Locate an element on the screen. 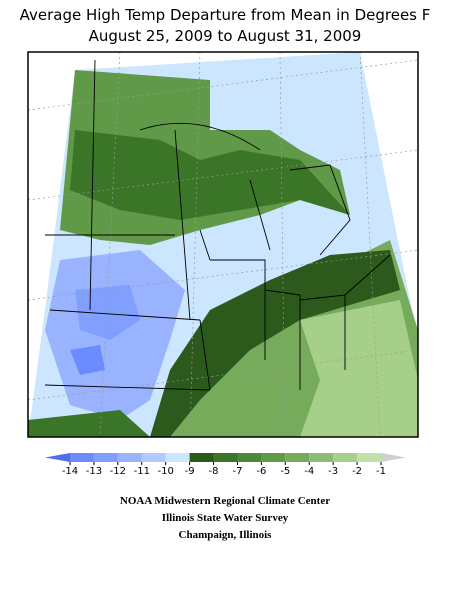 This screenshot has width=450, height=600. colorbar-tick-label: -8 is located at coordinates (214, 471).